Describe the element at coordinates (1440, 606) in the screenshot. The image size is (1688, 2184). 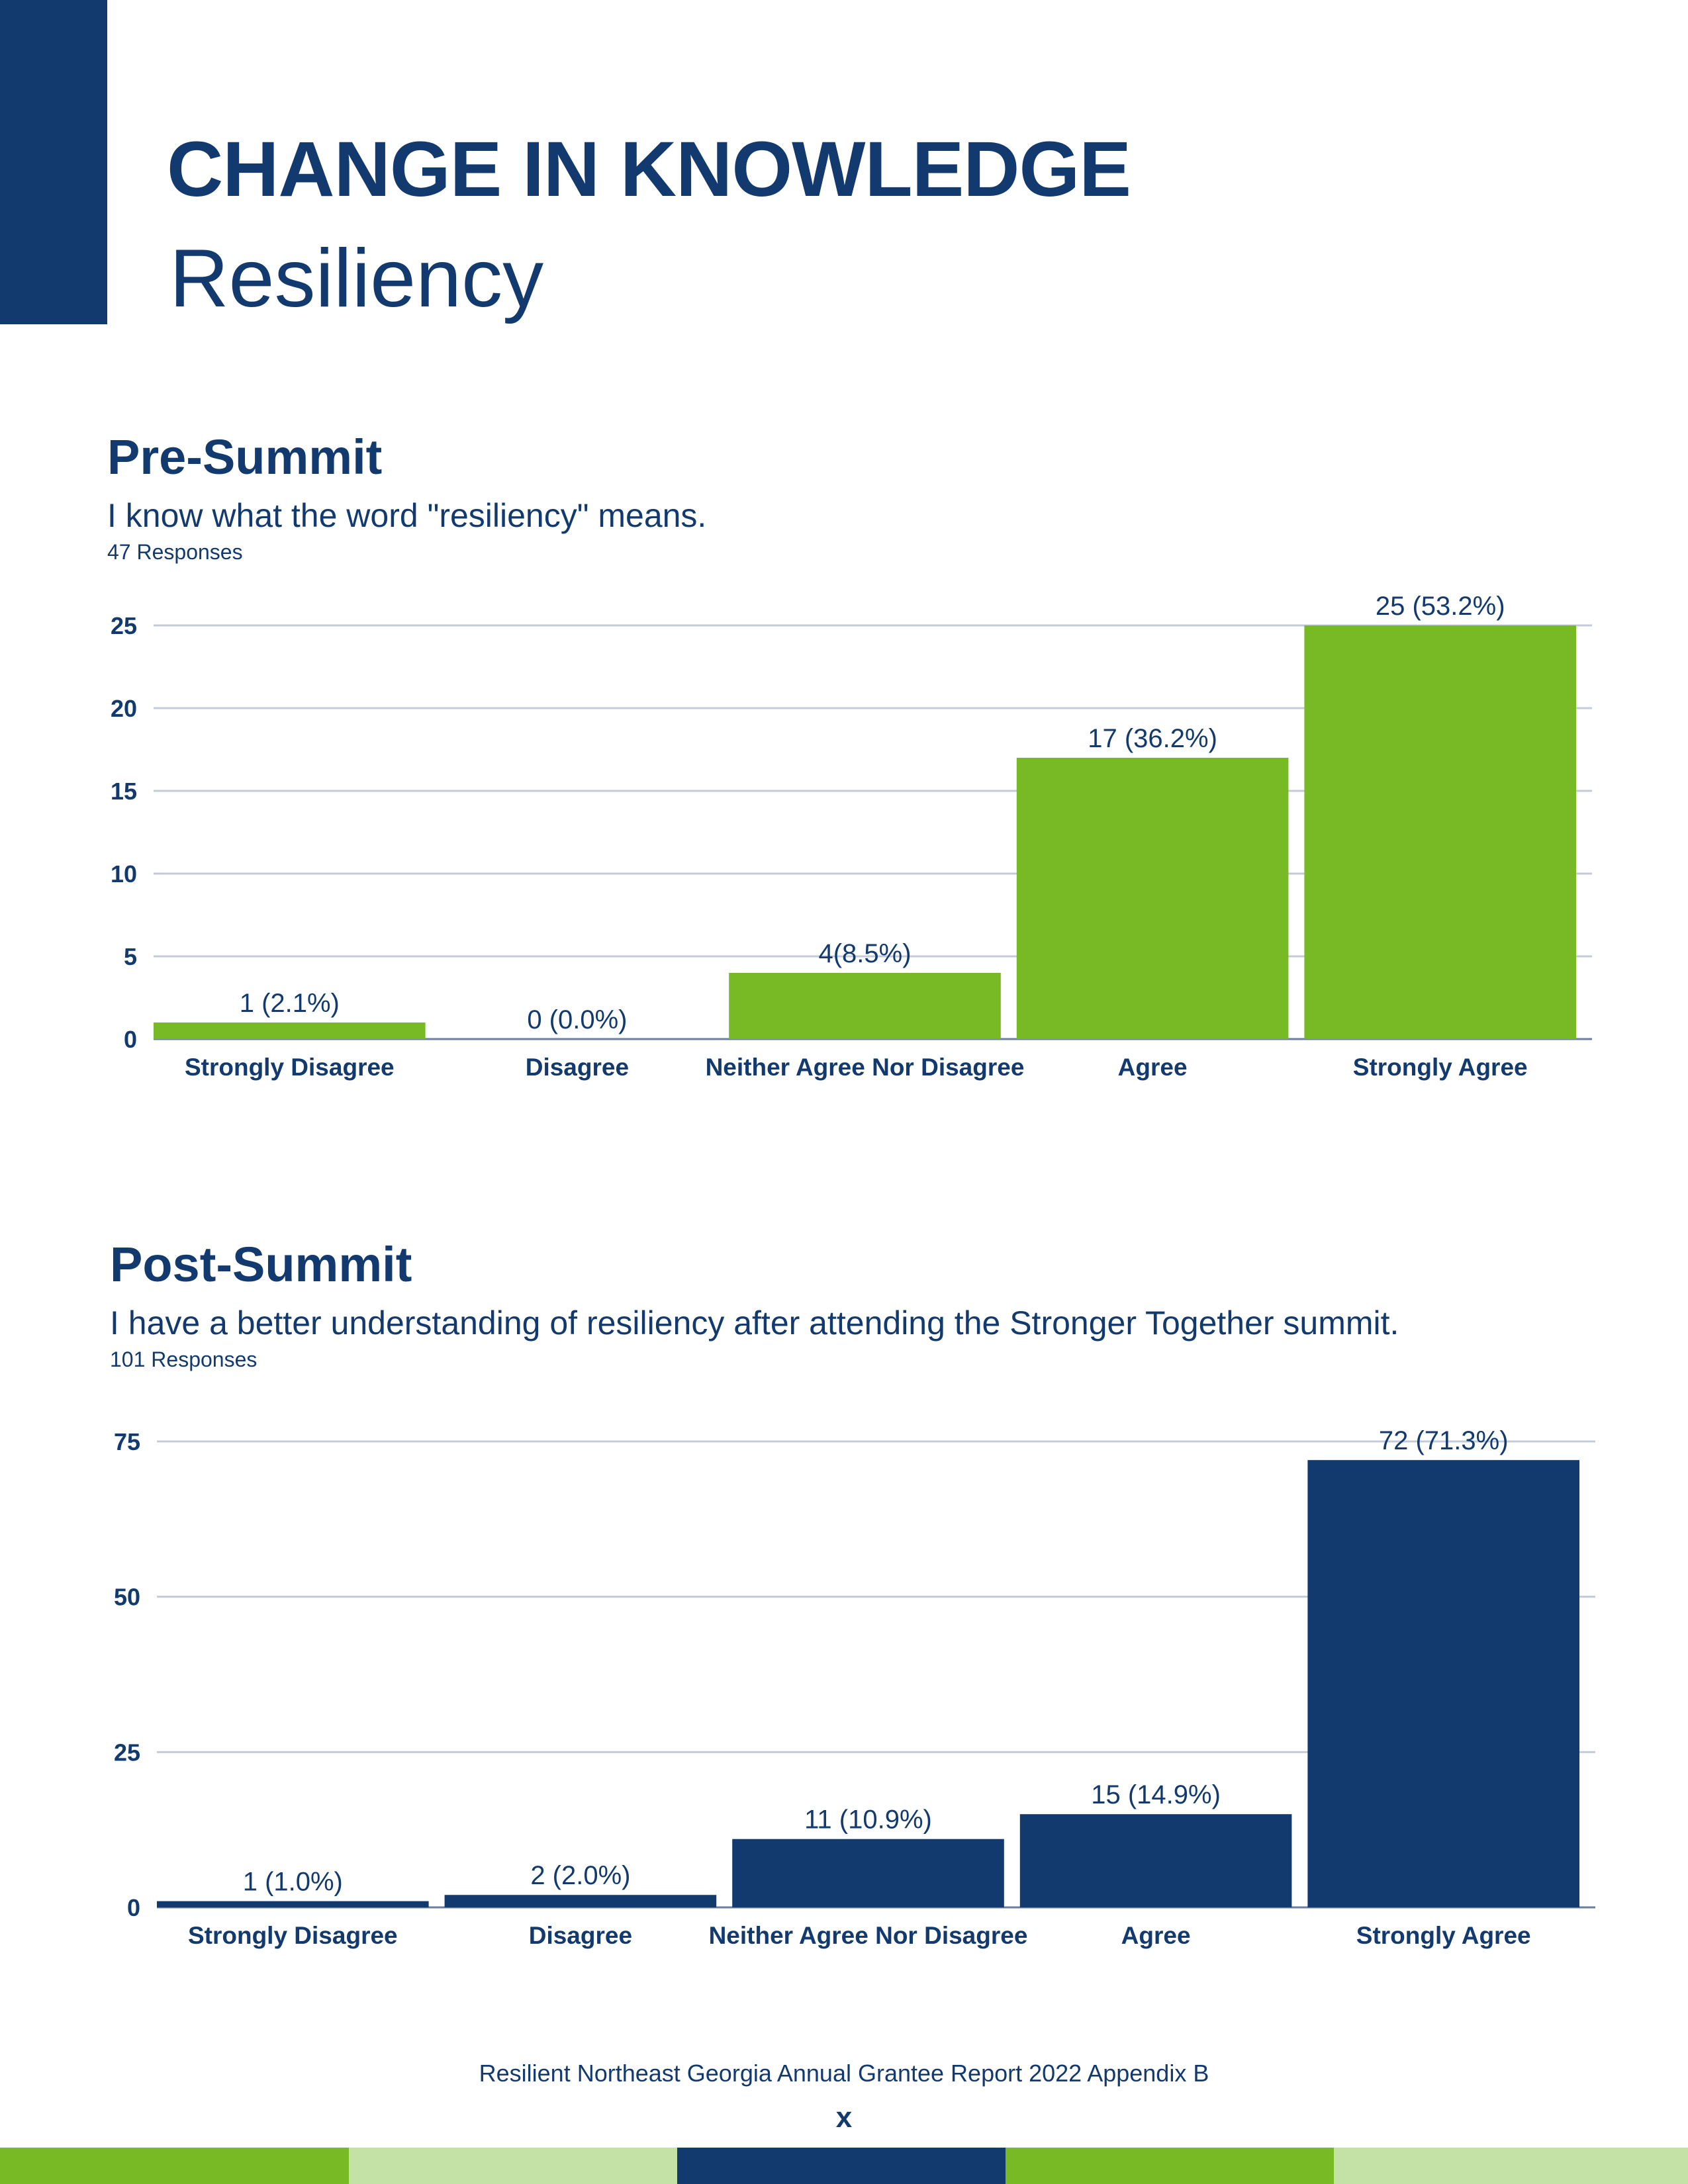
I see `data-label: 25 (53.2%)` at that location.